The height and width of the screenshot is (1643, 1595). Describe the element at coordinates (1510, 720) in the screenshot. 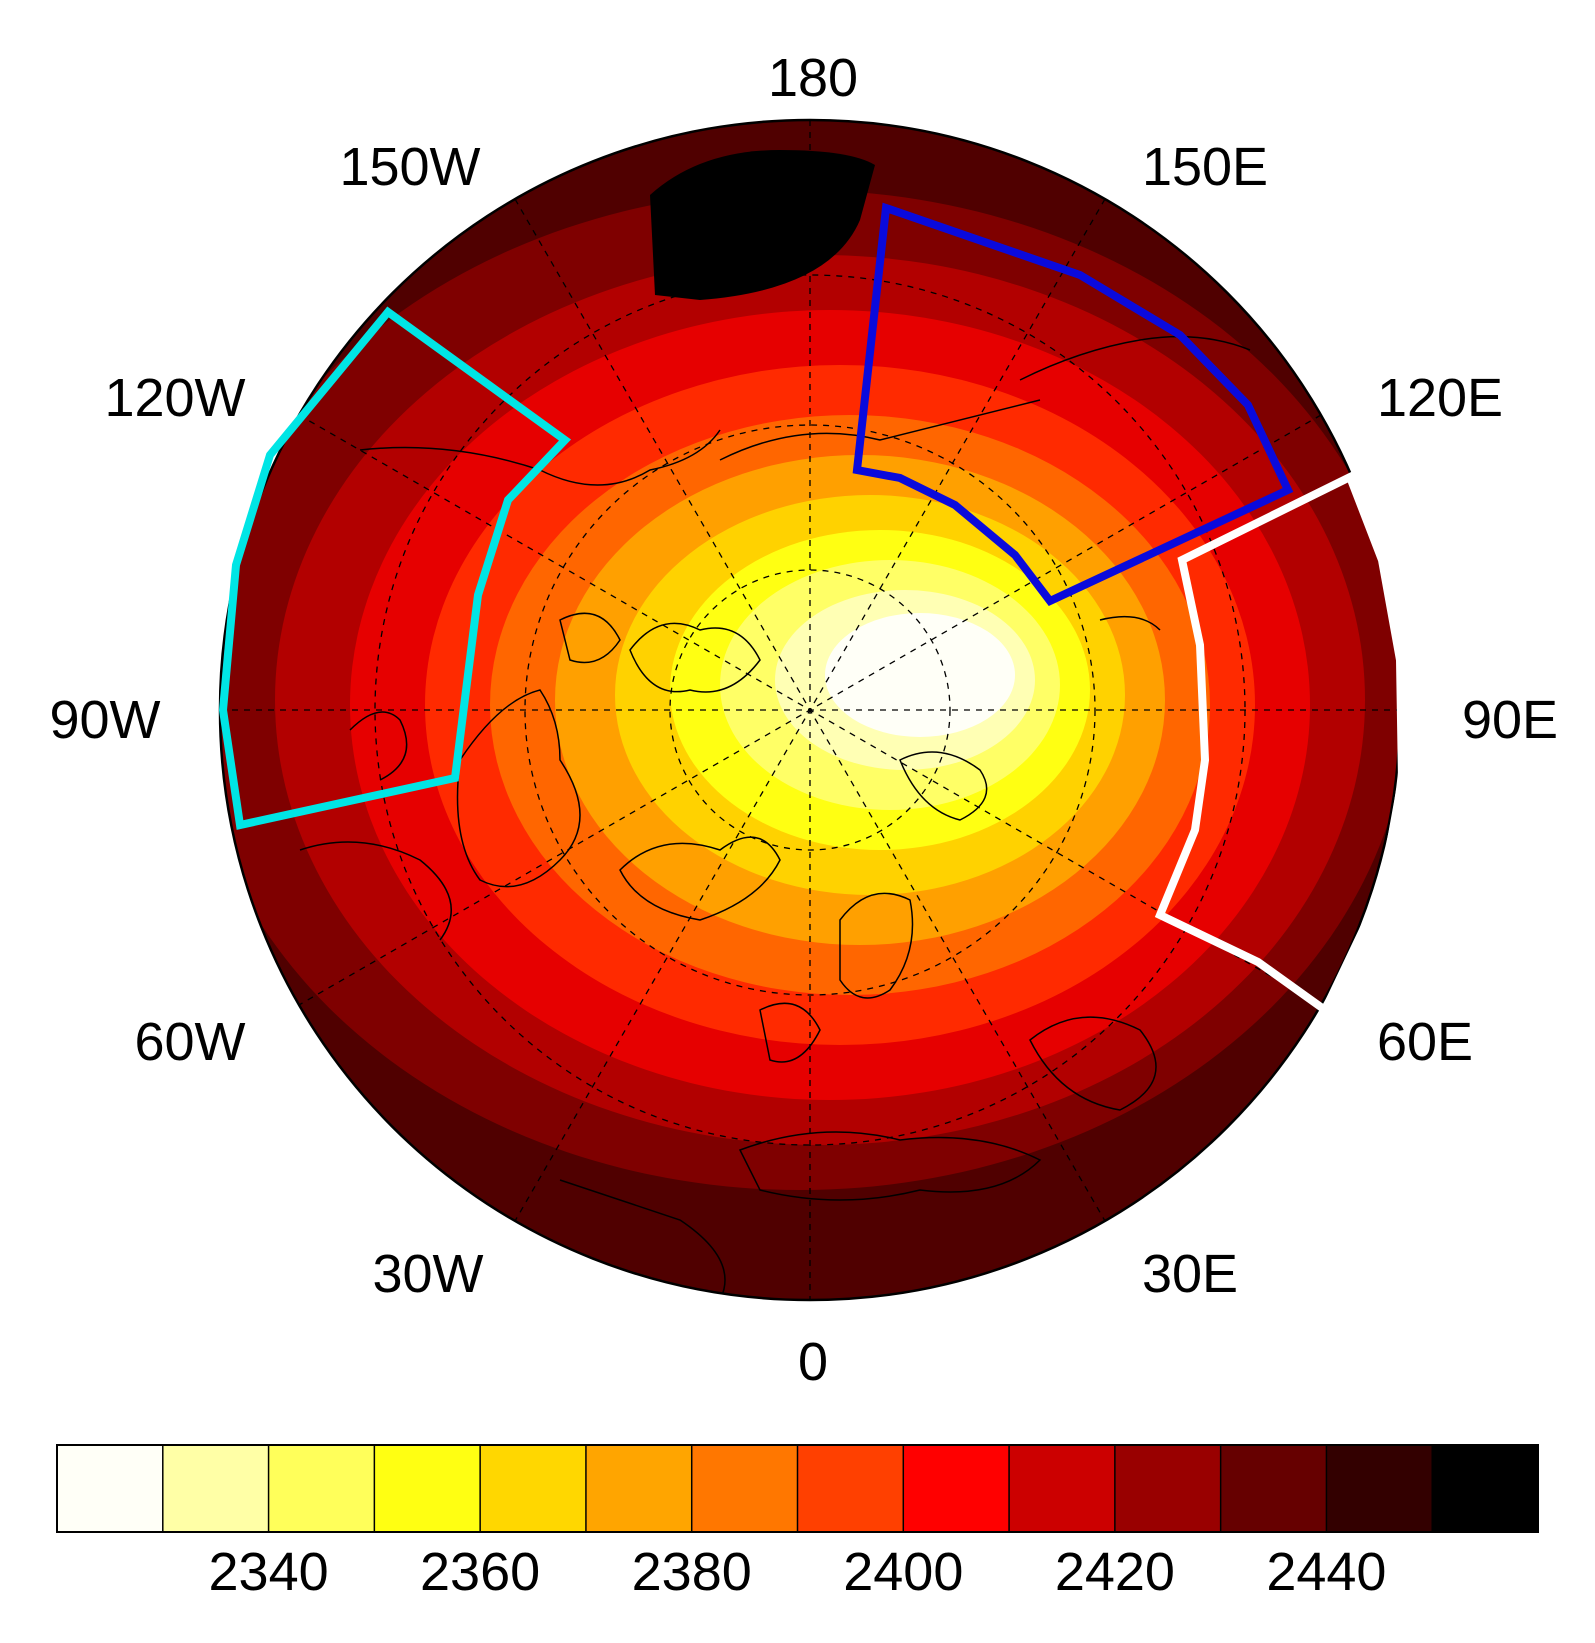

I see `lon-label-90e: 90E` at that location.